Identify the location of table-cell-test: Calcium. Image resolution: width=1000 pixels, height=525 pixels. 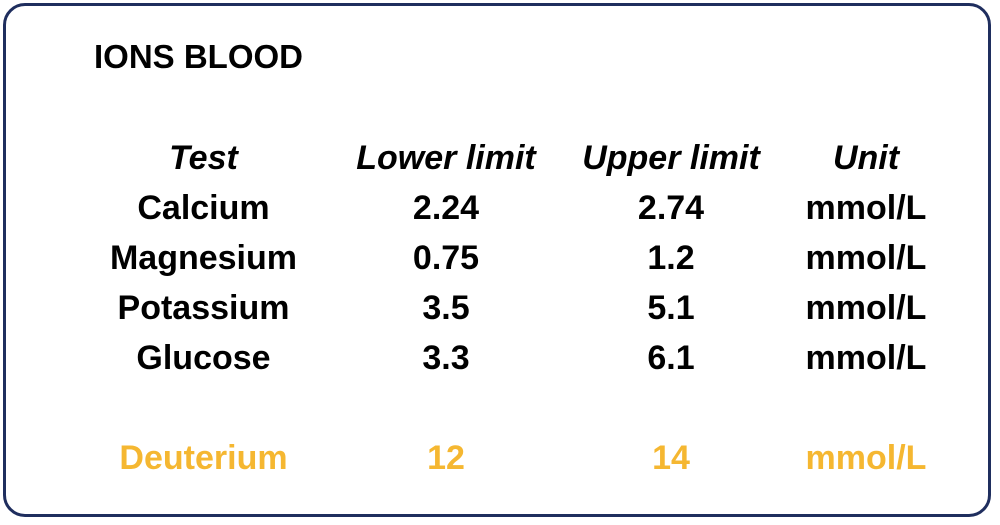
(203, 208).